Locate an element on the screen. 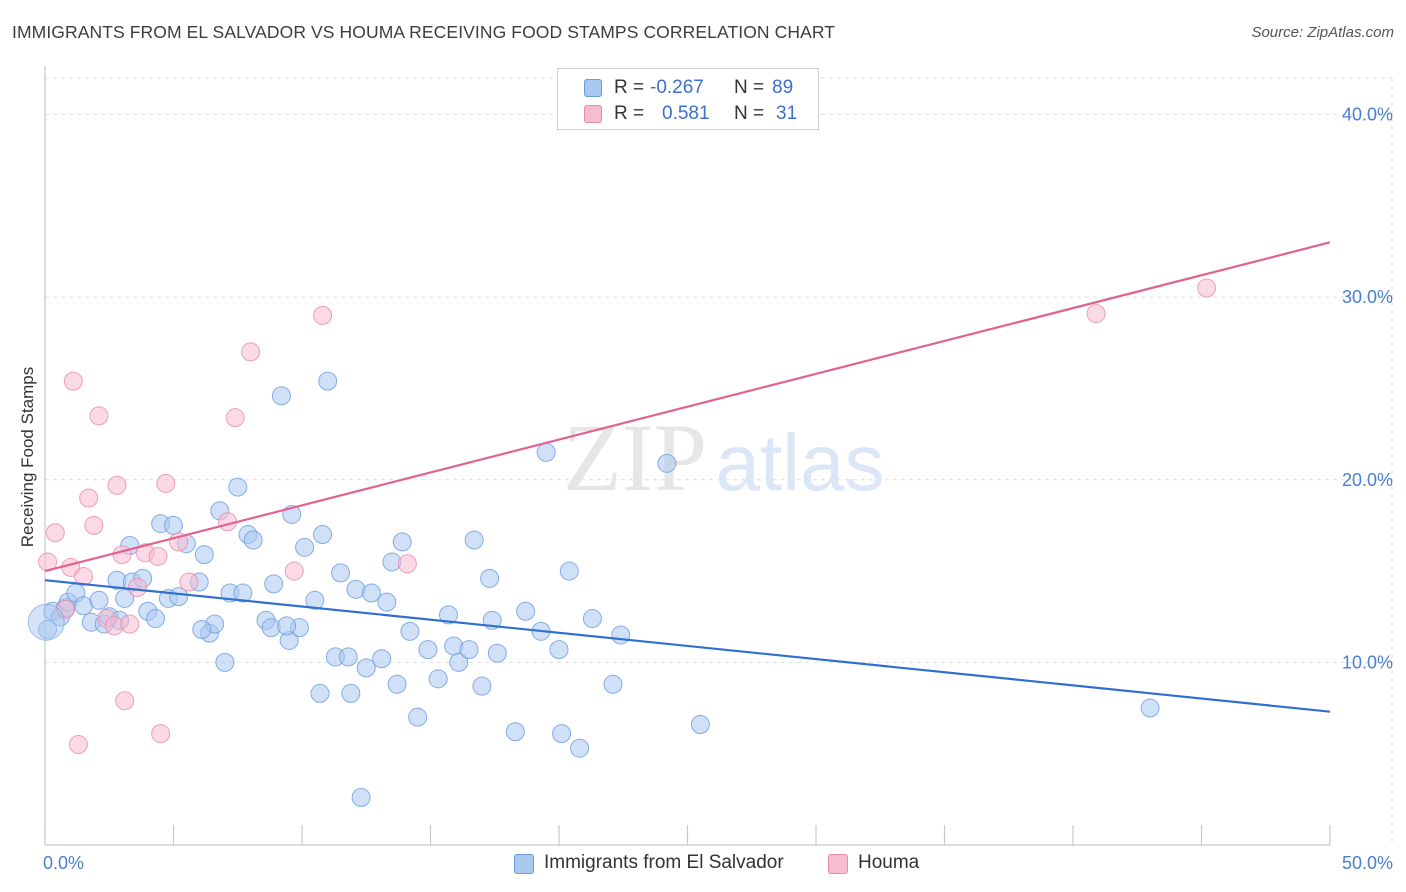  x-tick-label-start: 0.0% is located at coordinates (63, 863).